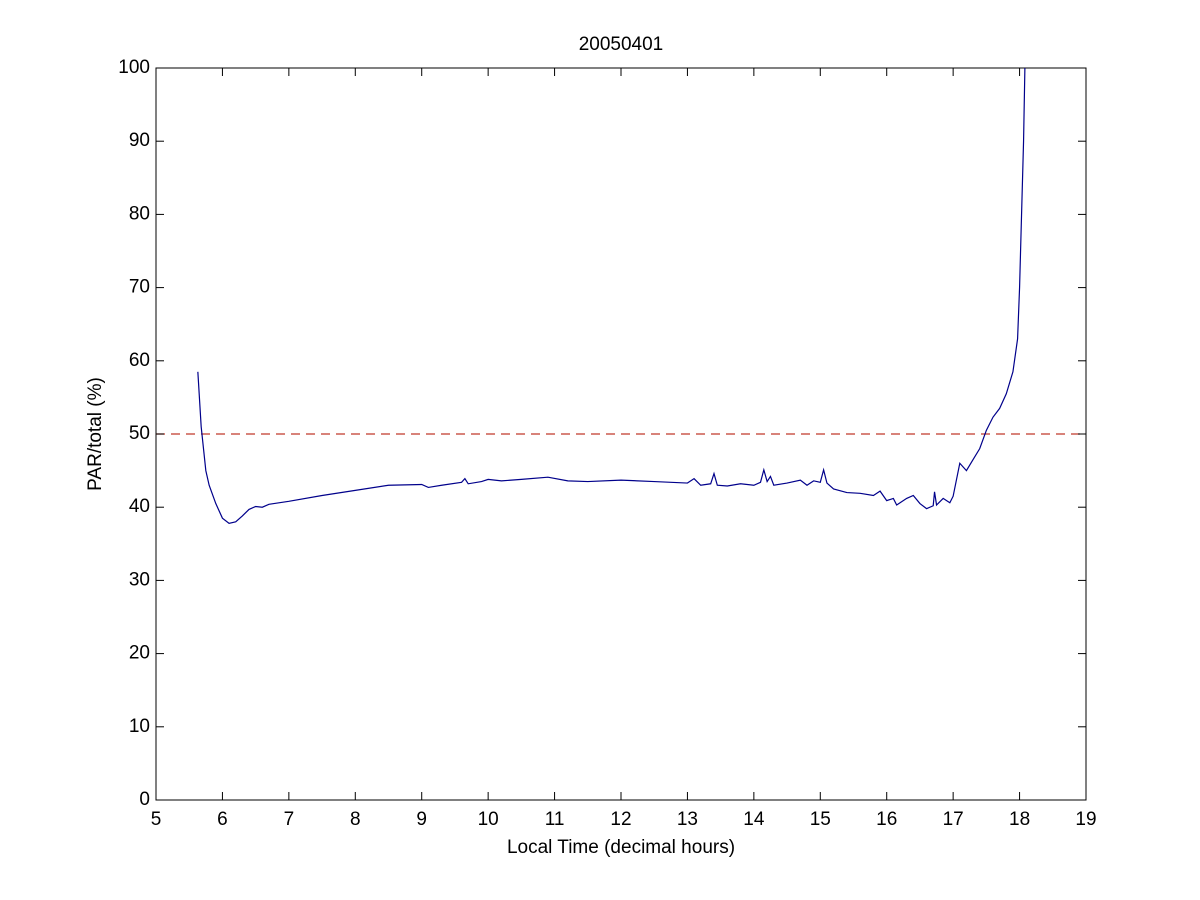 The height and width of the screenshot is (900, 1200). Describe the element at coordinates (820, 819) in the screenshot. I see `x-tick-label: 15` at that location.